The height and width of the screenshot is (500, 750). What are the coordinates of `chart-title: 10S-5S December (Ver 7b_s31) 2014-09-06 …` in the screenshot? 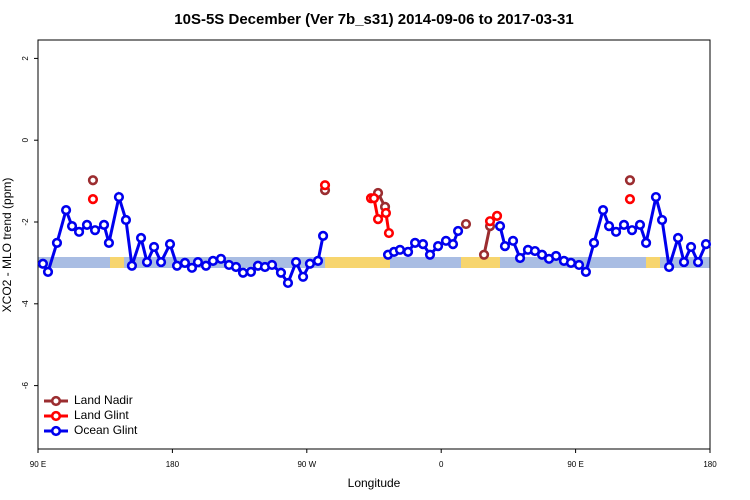 It's located at (373, 19).